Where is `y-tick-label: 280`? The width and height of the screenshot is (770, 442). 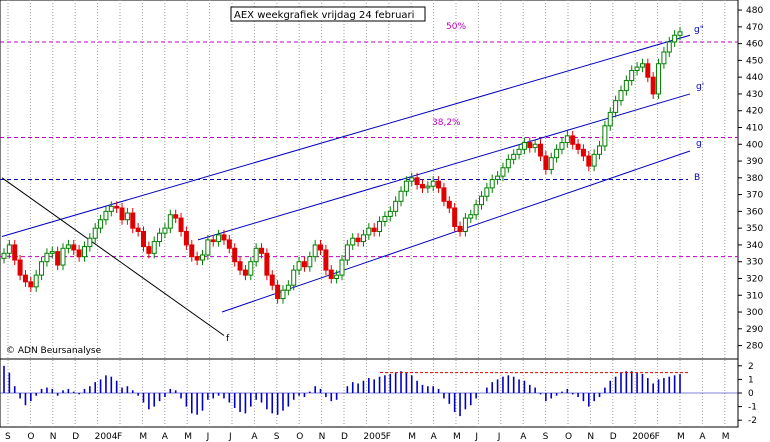
y-tick-label: 280 is located at coordinates (754, 347).